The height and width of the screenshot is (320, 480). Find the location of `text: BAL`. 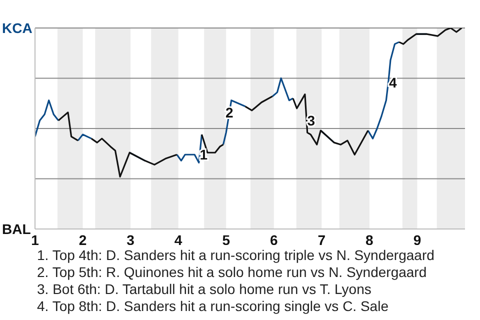

text: BAL is located at coordinates (17, 229).